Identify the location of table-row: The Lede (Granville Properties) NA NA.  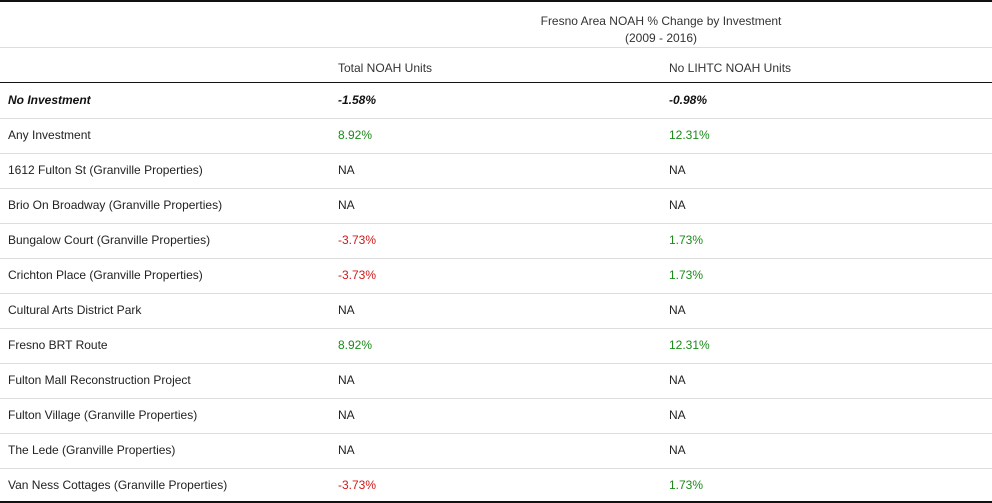
(496, 450).